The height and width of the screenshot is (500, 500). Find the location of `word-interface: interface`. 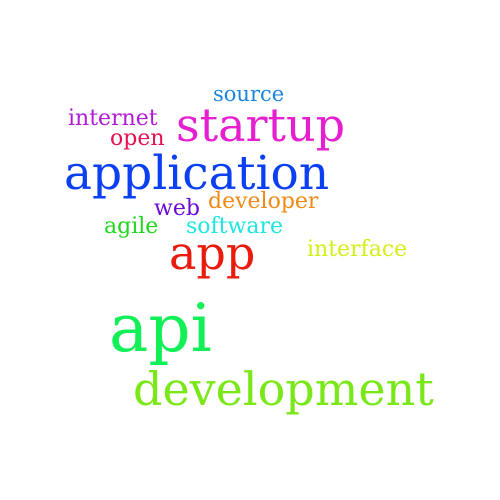

word-interface: interface is located at coordinates (357, 249).